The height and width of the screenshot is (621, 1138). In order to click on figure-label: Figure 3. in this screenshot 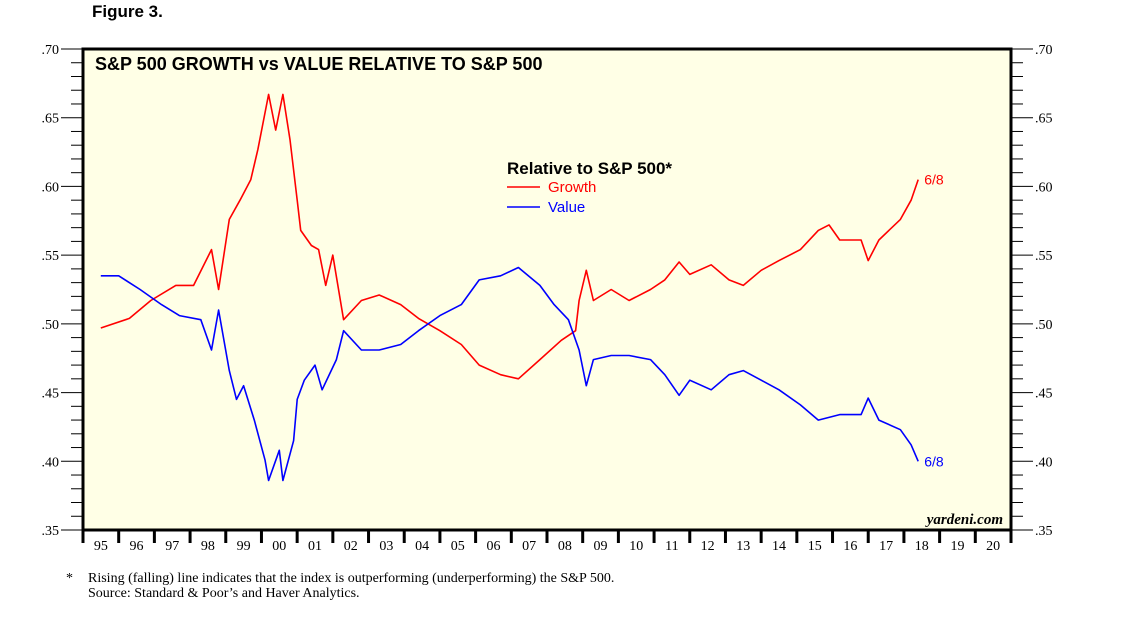, I will do `click(127, 11)`.